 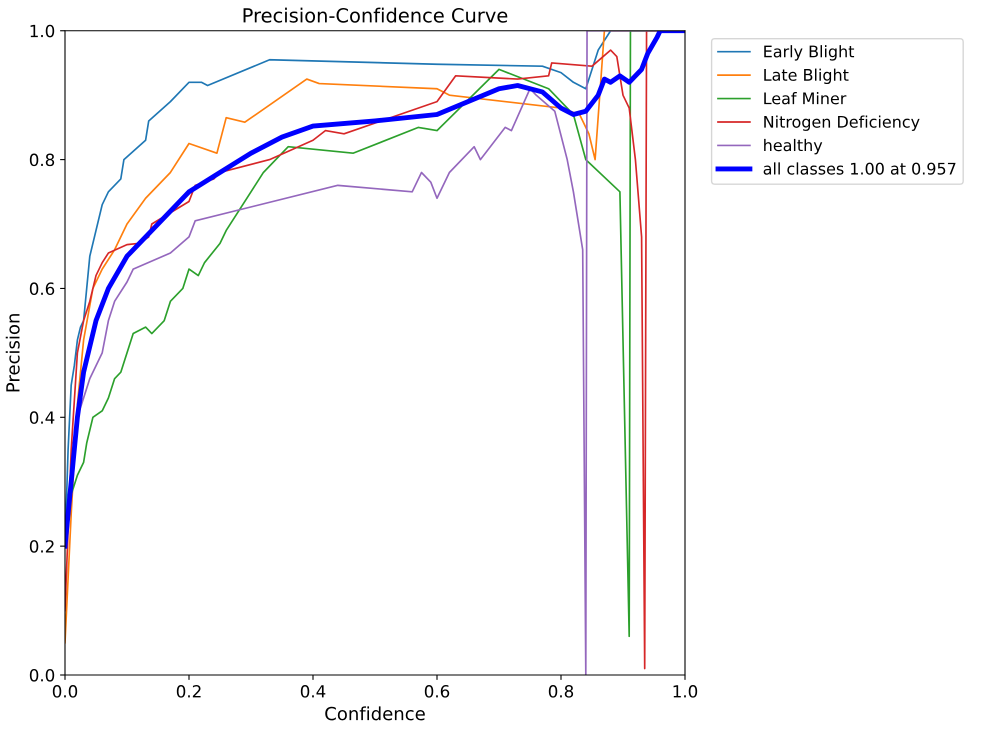 I want to click on y-tick-label: 0.4, so click(x=42, y=417).